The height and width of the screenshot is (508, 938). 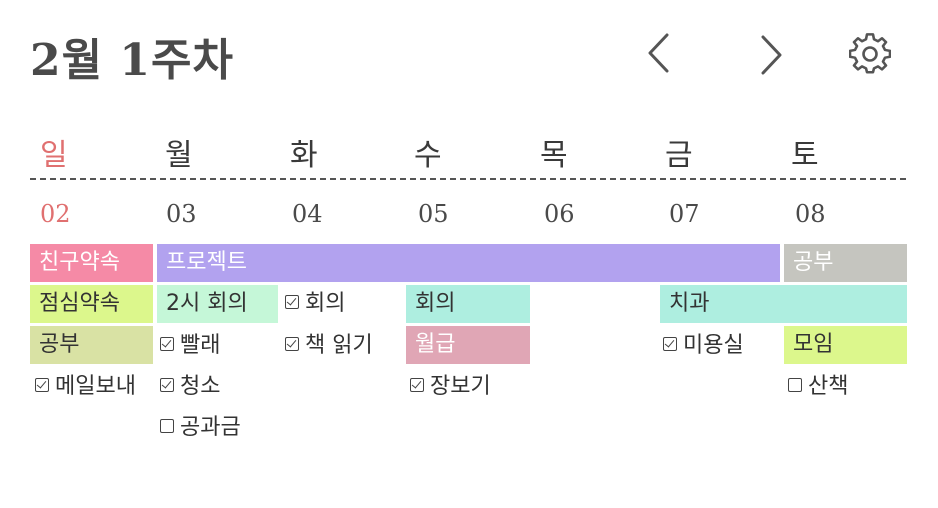 I want to click on event-friend-appointment: 친구약속, so click(x=91, y=263).